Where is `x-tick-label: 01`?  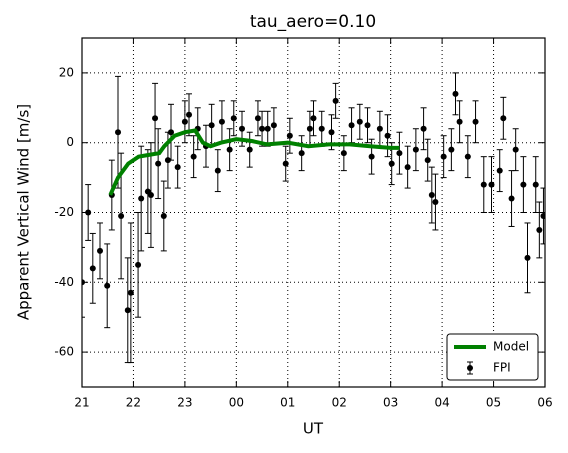
x-tick-label: 01 is located at coordinates (287, 403).